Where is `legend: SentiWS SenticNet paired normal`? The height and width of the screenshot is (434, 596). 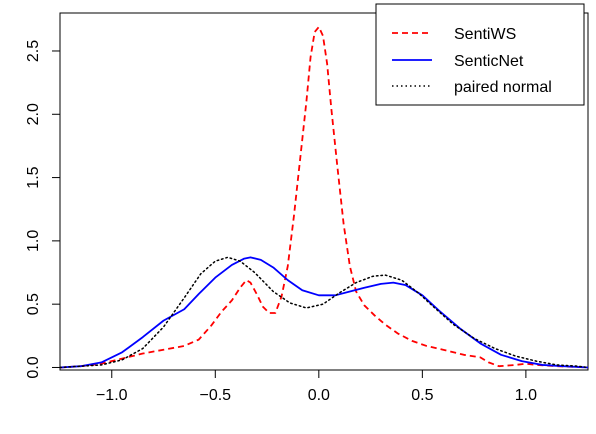
legend: SentiWS SenticNet paired normal is located at coordinates (480, 54).